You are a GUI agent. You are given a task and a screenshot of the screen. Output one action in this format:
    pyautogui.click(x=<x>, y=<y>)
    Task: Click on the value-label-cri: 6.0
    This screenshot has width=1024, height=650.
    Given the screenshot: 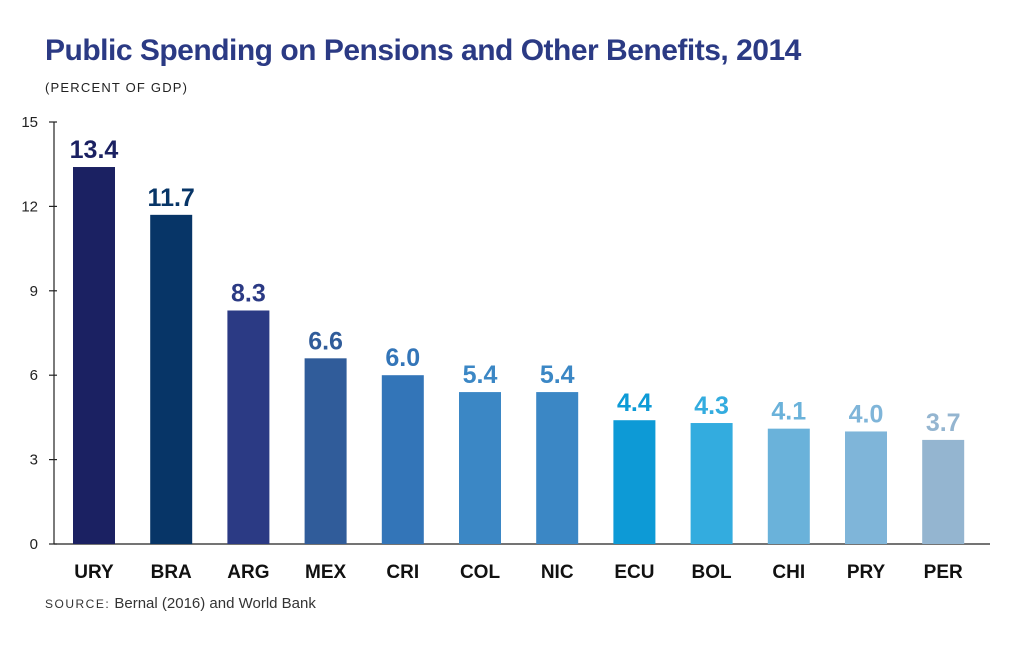 What is the action you would take?
    pyautogui.click(x=402, y=358)
    